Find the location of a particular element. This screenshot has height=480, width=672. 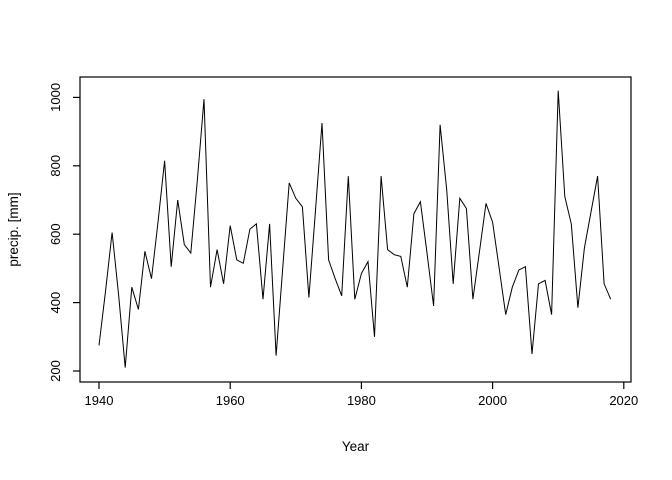

x-tick-label: 2000 is located at coordinates (492, 400).